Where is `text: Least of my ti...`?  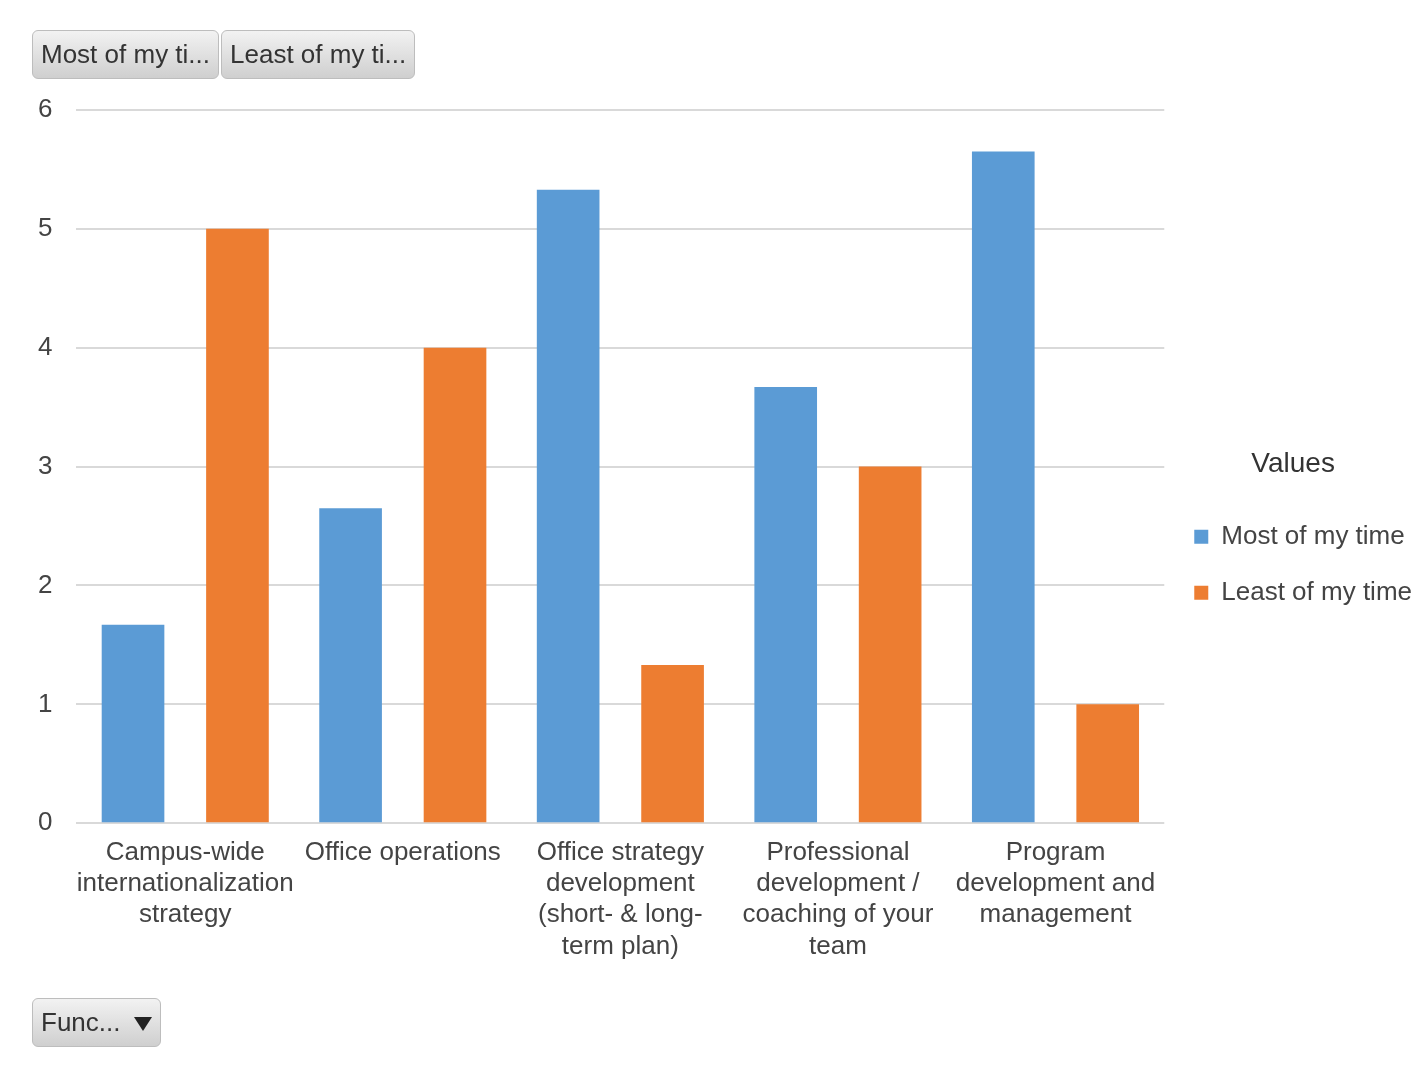
text: Least of my ti... is located at coordinates (318, 54).